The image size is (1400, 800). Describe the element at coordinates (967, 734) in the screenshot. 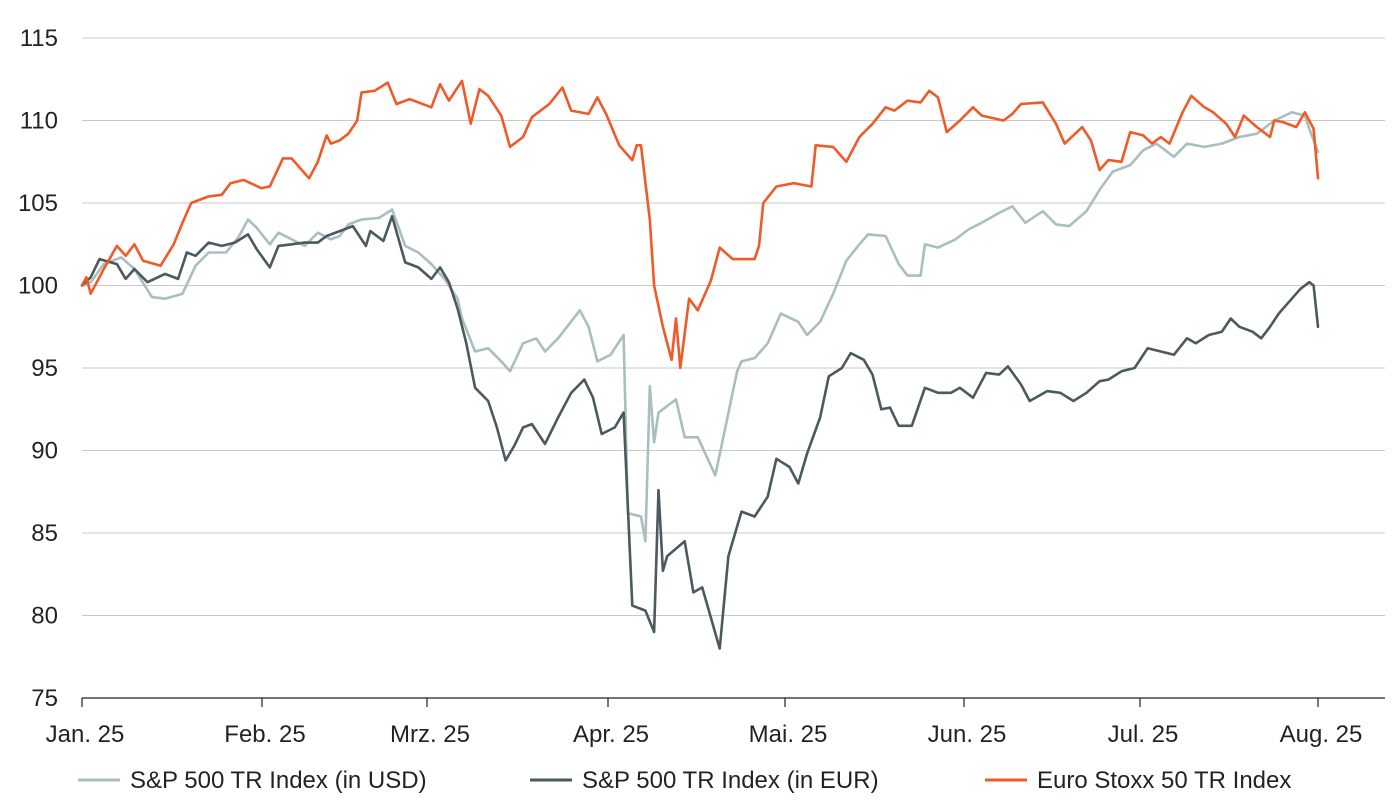

I see `x-tick-label: Jun. 25` at that location.